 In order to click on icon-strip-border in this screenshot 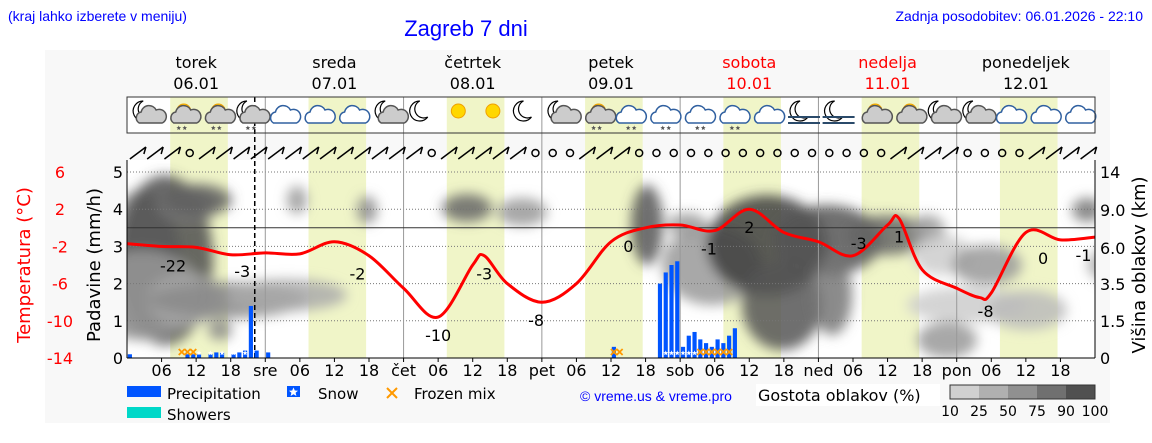, I will do `click(611, 115)`.